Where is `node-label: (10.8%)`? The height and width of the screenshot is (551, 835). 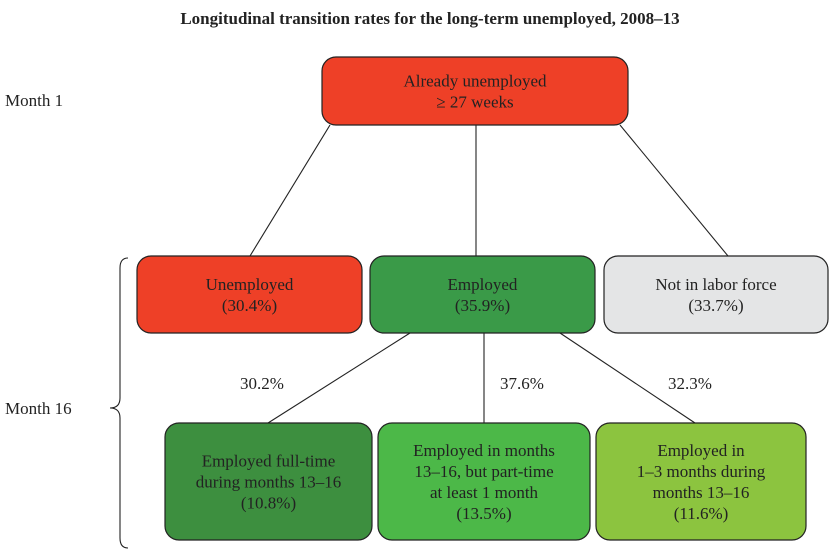
node-label: (10.8%) is located at coordinates (268, 503).